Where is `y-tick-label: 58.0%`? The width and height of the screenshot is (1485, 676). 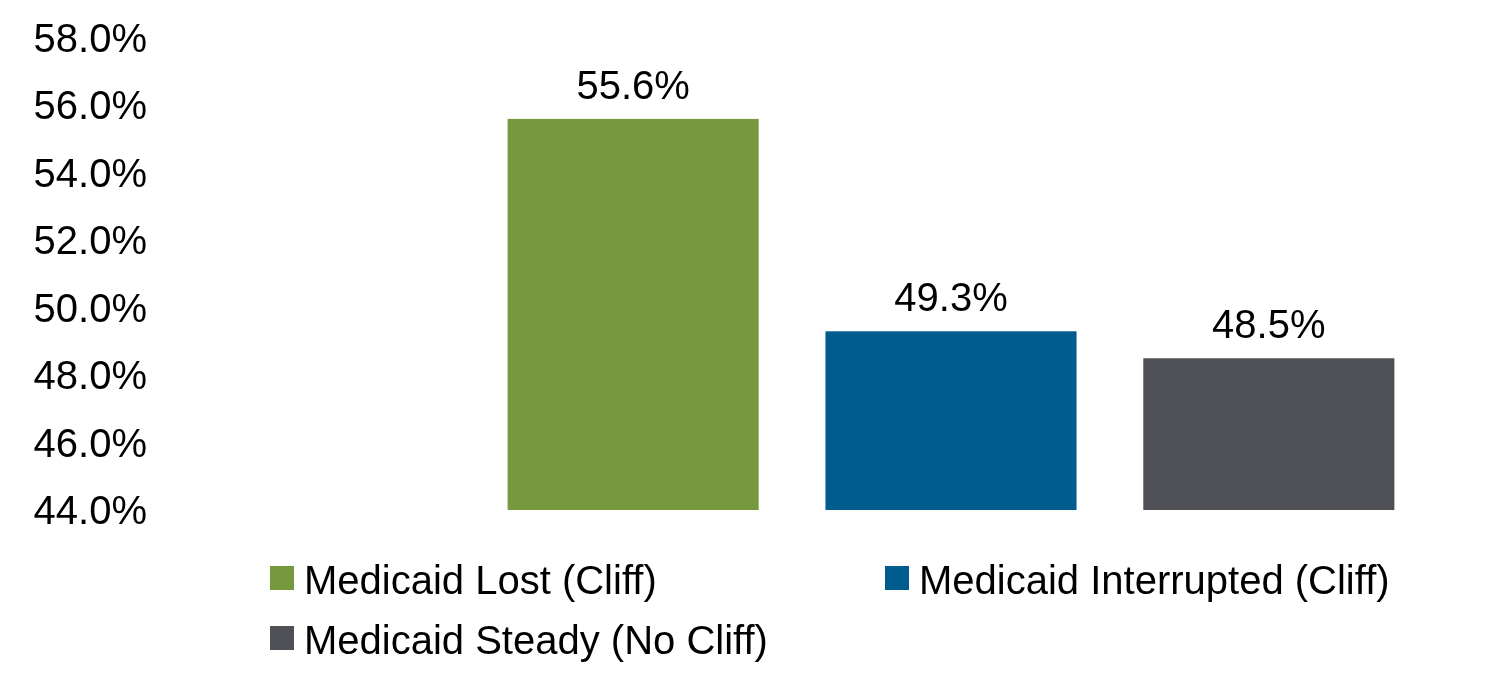
y-tick-label: 58.0% is located at coordinates (90, 38).